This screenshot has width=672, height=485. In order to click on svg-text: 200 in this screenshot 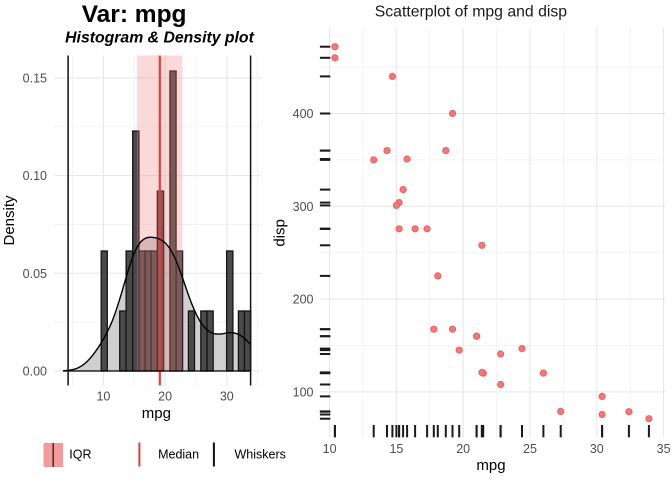, I will do `click(303, 300)`.